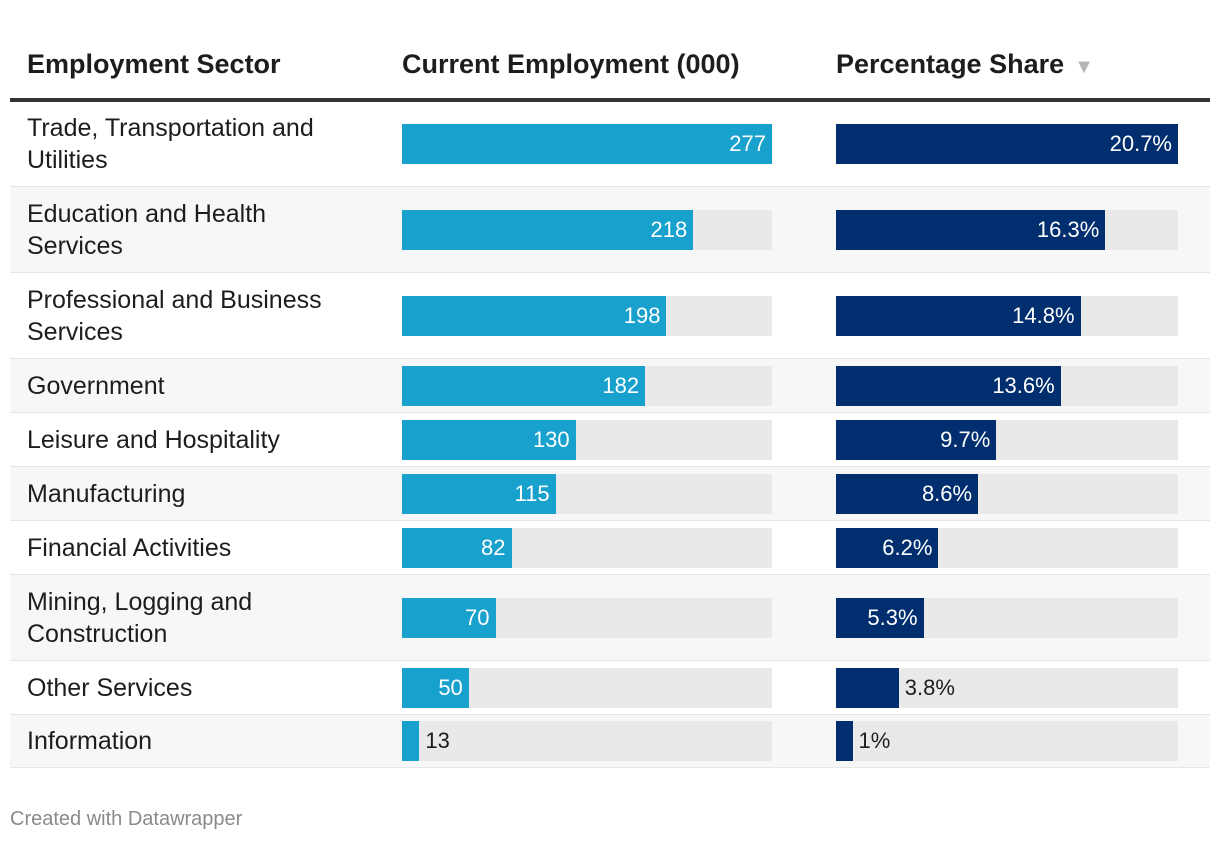 The image size is (1220, 844). I want to click on table-row: Manufacturing 115 8.6%, so click(610, 494).